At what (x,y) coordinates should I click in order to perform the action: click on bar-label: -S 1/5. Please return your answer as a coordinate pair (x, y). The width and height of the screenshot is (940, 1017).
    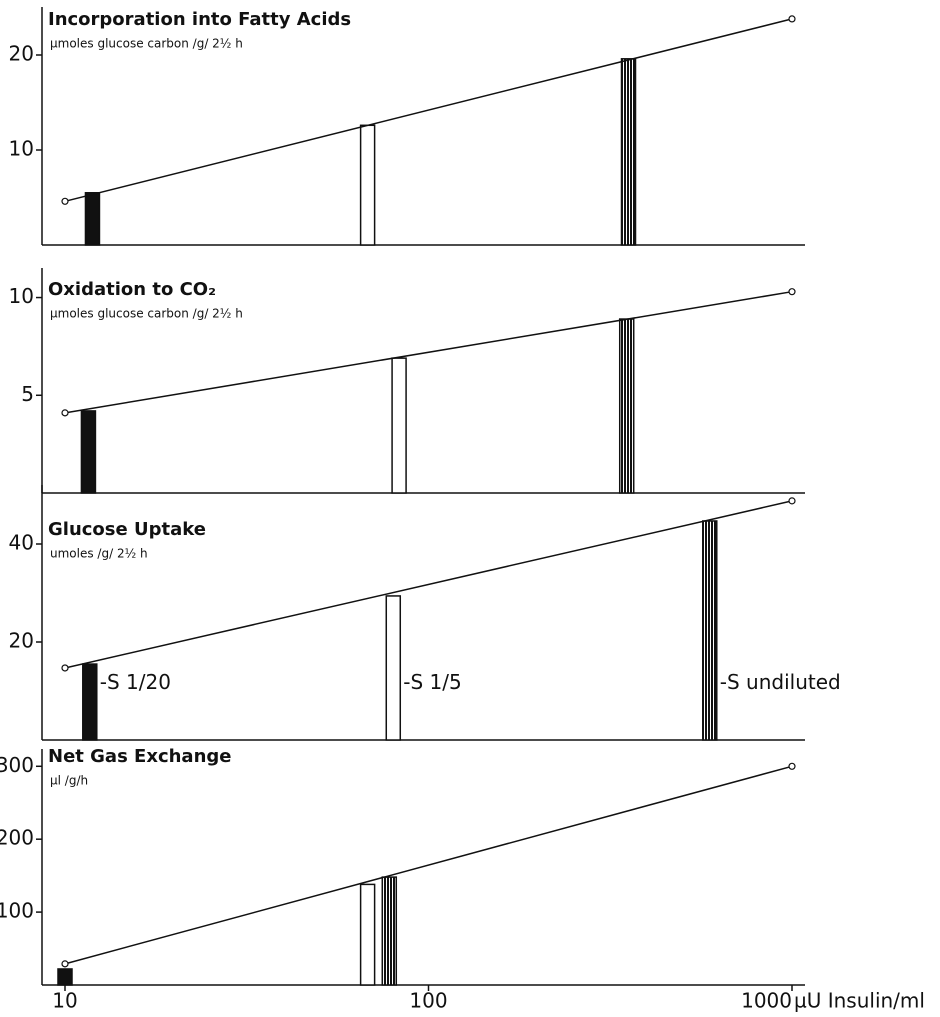
    Looking at the image, I should click on (432, 682).